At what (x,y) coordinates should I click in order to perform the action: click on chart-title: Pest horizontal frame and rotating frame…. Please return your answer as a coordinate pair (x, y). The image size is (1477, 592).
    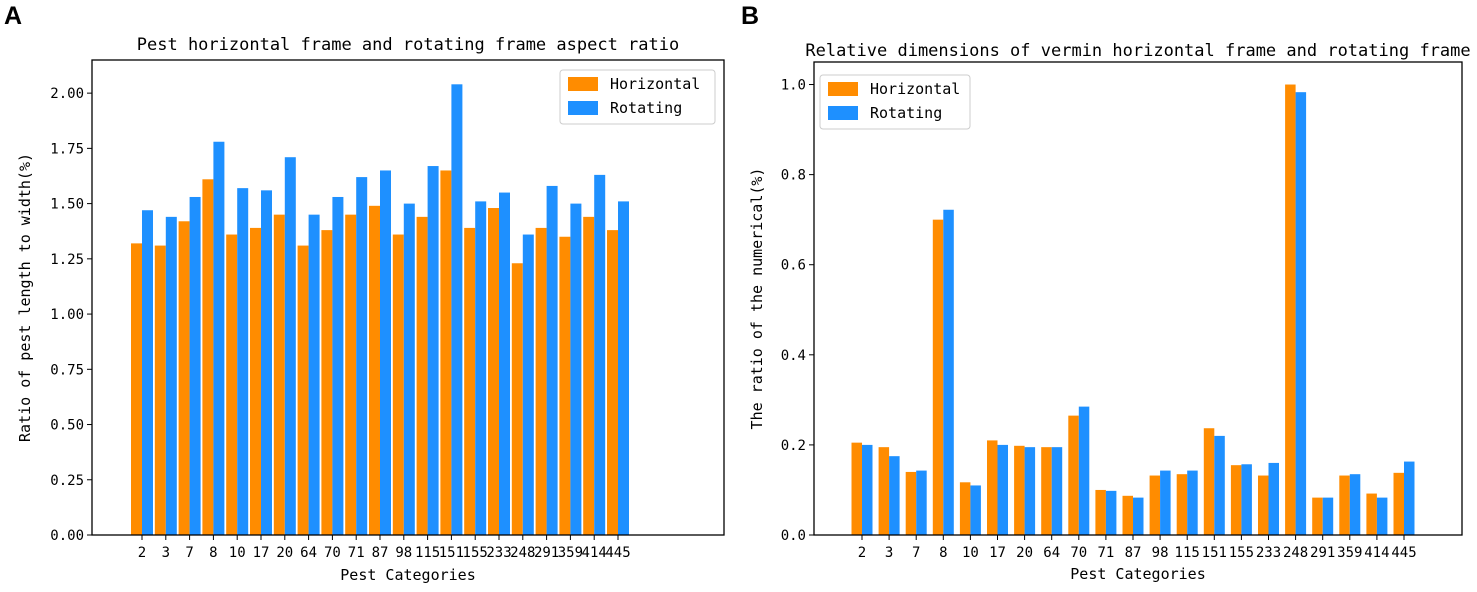
    Looking at the image, I should click on (408, 45).